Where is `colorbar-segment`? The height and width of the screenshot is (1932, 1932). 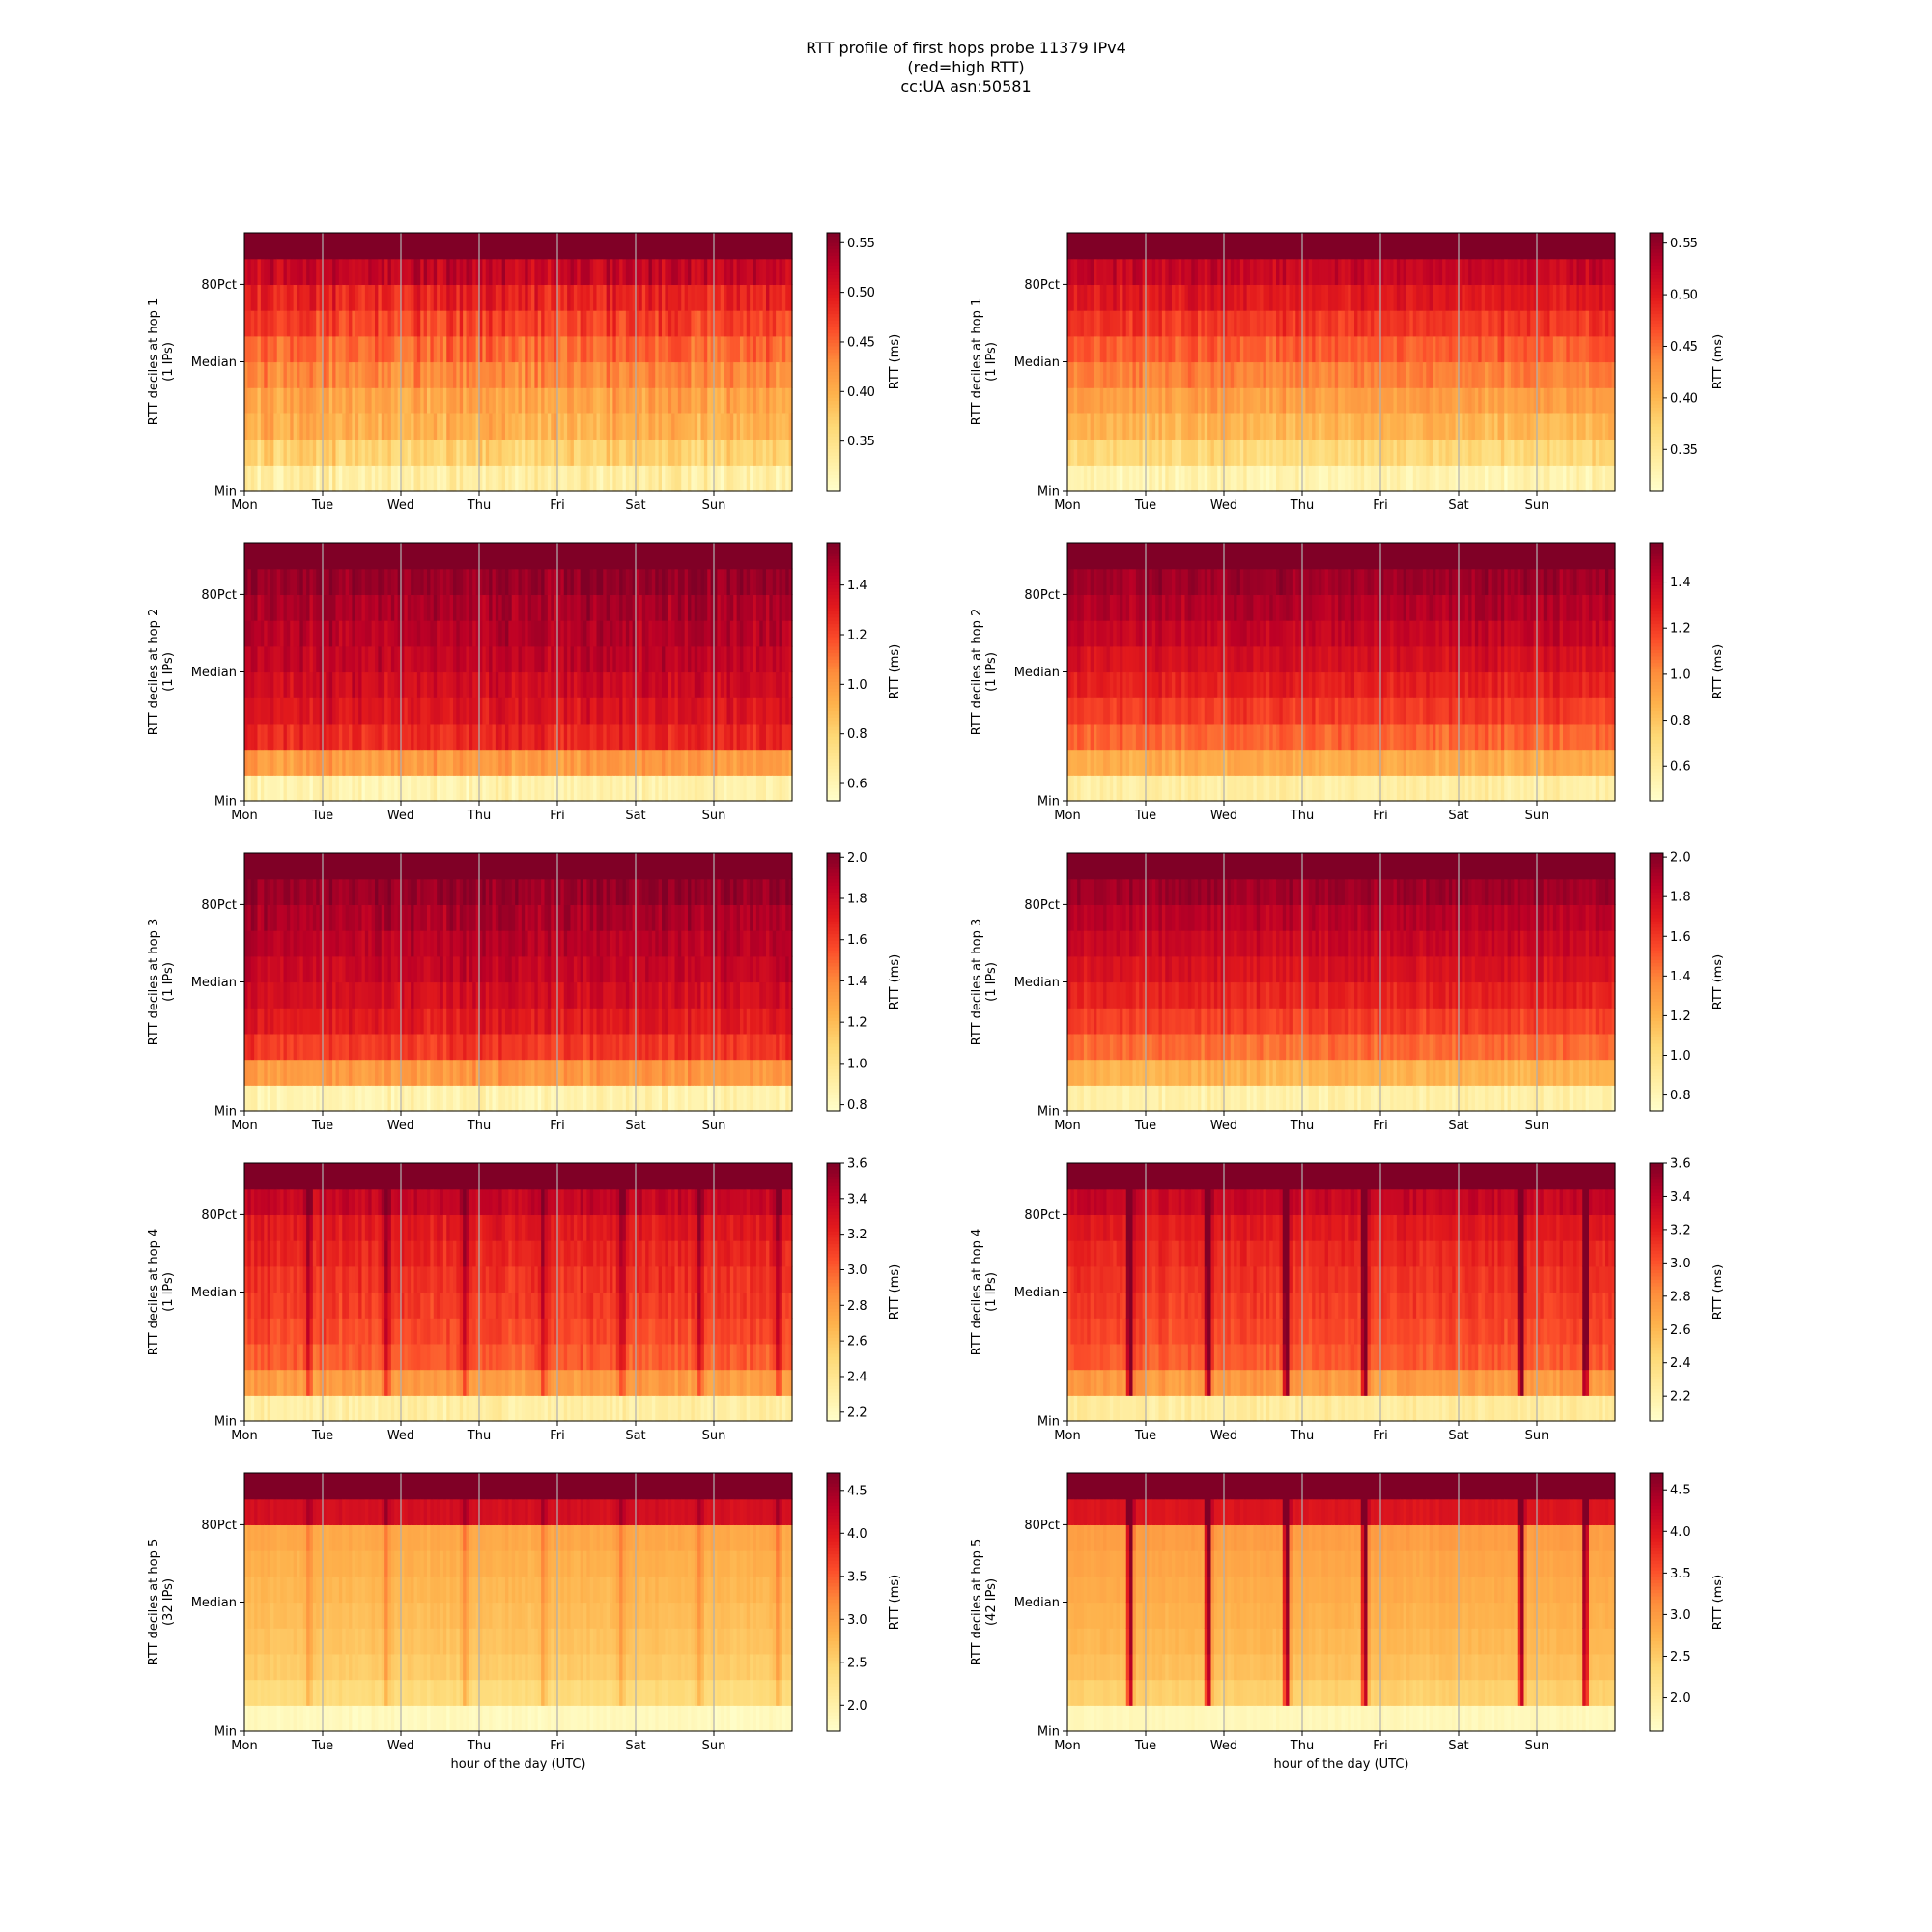 colorbar-segment is located at coordinates (1656, 235).